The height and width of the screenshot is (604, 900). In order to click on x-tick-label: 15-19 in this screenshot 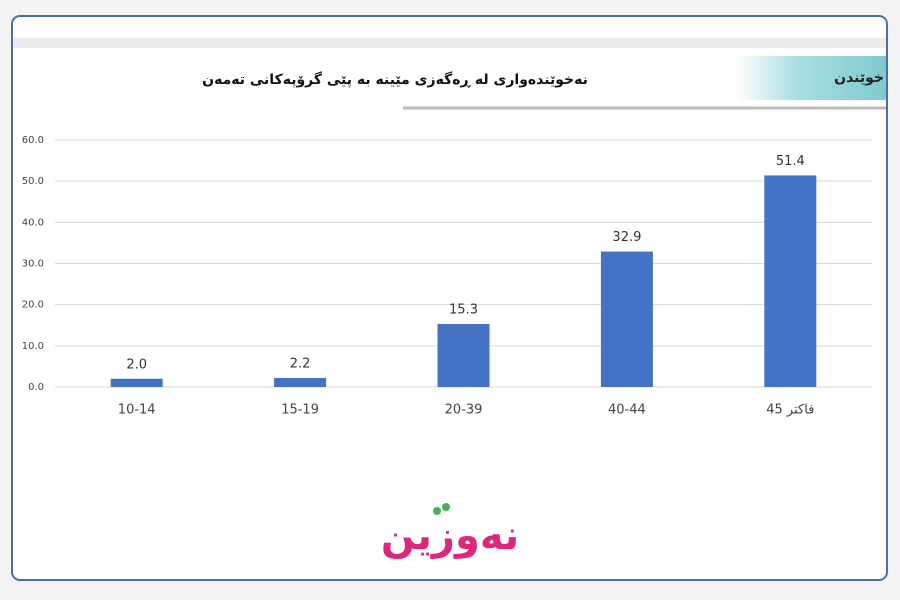, I will do `click(300, 410)`.